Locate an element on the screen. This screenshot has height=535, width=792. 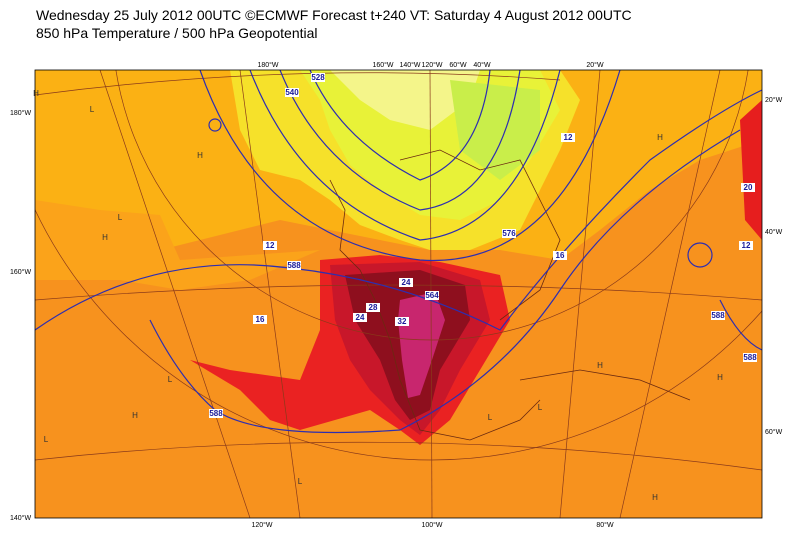
contour-label: 576 is located at coordinates (509, 233).